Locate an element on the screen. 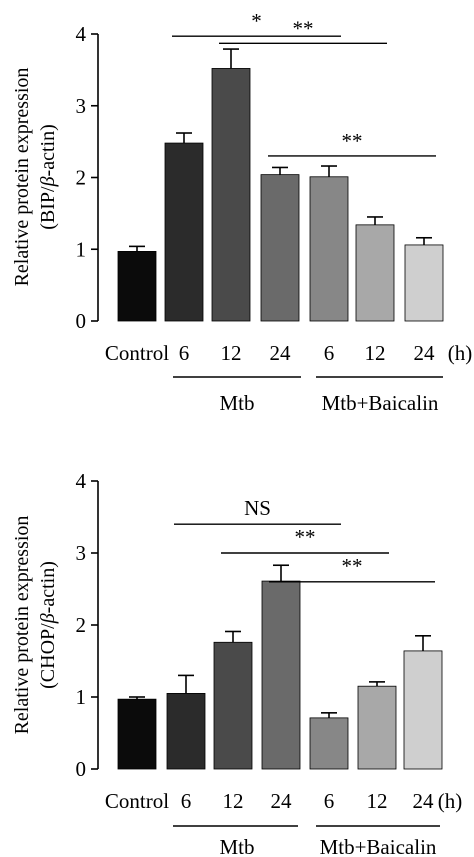 Image resolution: width=474 pixels, height=857 pixels. chop-group2-label: Mtb+Baicalin is located at coordinates (378, 846).